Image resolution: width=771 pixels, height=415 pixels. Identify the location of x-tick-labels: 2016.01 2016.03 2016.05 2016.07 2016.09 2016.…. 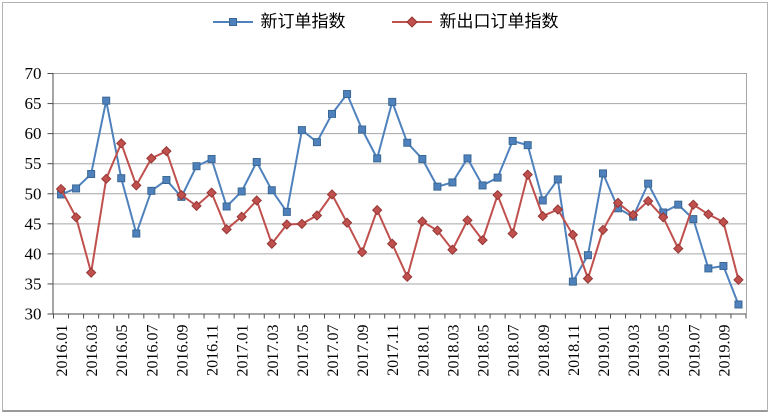
(393, 351).